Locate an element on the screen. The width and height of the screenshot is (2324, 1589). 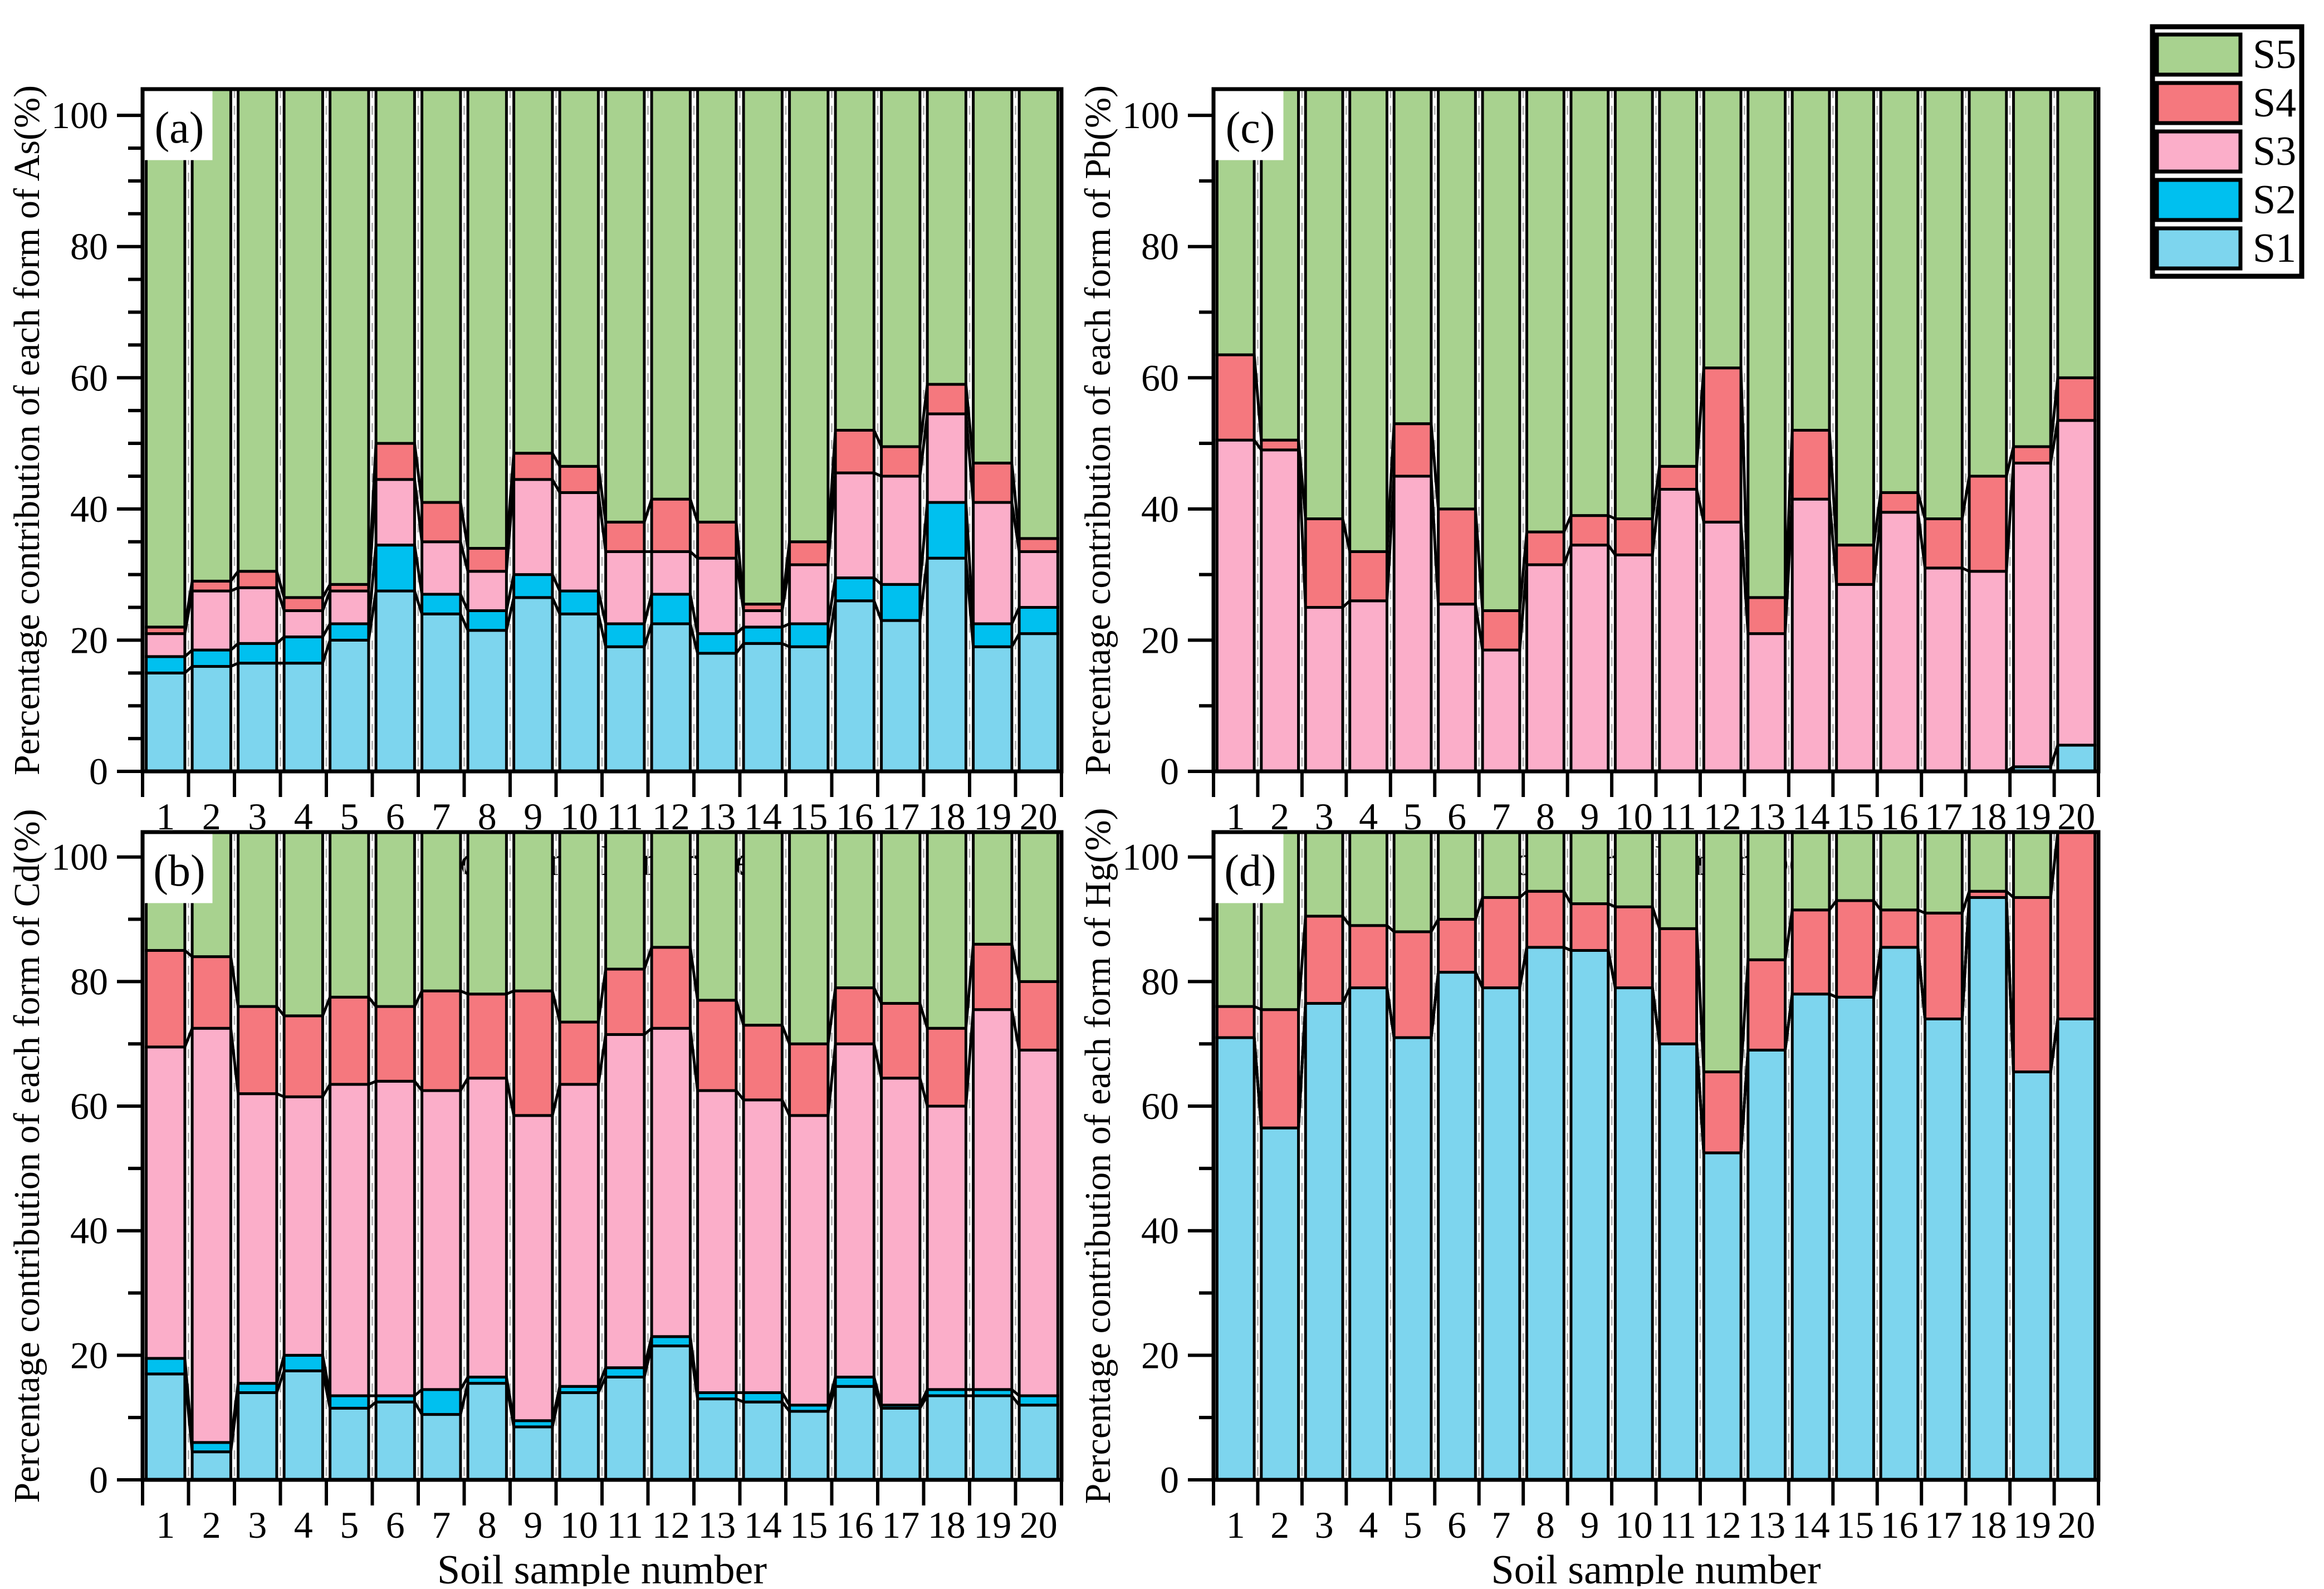
x-tick-label: 3 is located at coordinates (257, 1525).